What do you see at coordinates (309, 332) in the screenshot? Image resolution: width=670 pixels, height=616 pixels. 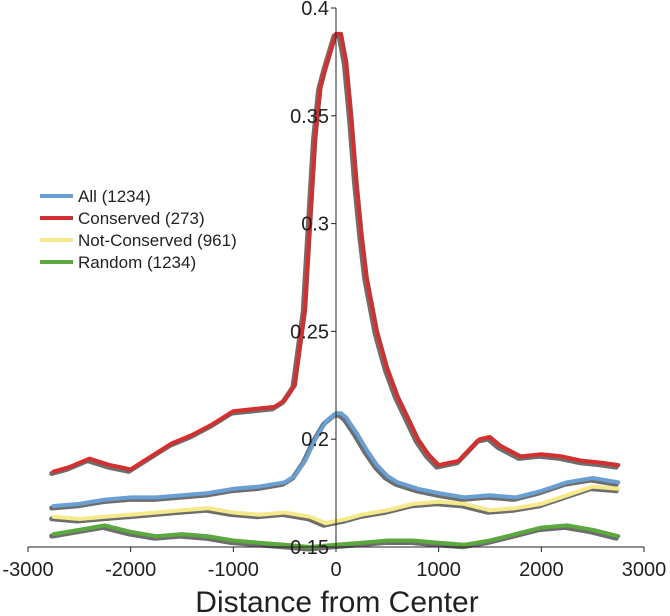 I see `y-tick-label: 0.25` at bounding box center [309, 332].